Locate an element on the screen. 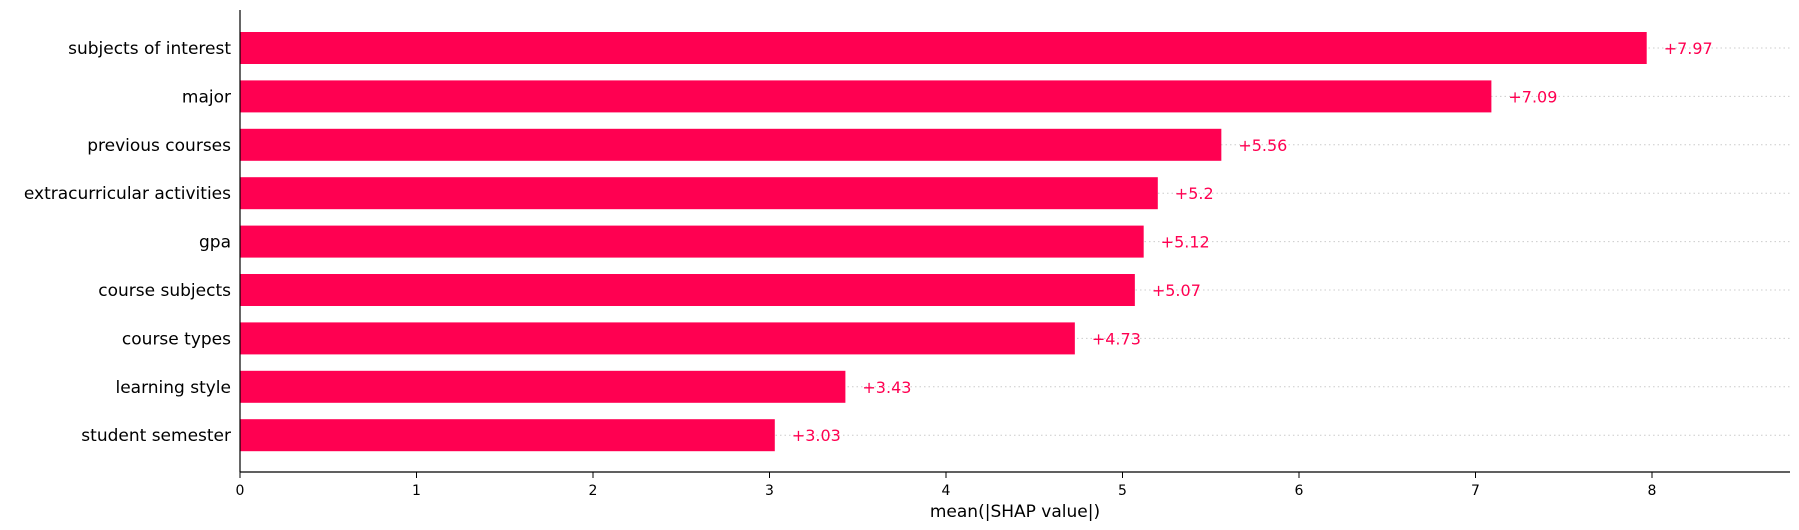  bar-value-label-learning-style: +3.43 is located at coordinates (886, 387).